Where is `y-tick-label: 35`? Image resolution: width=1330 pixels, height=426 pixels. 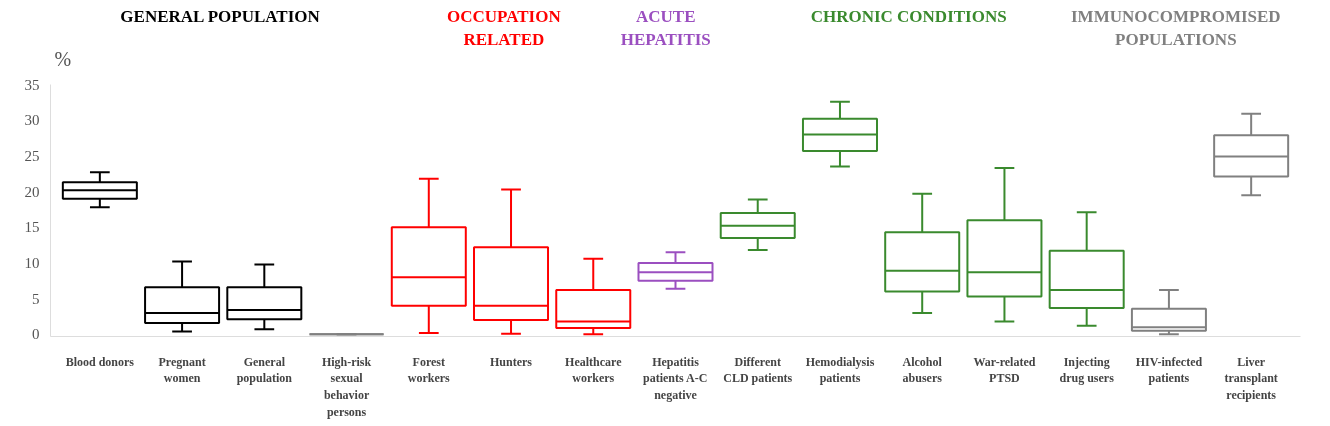
y-tick-label: 35 is located at coordinates (32, 84).